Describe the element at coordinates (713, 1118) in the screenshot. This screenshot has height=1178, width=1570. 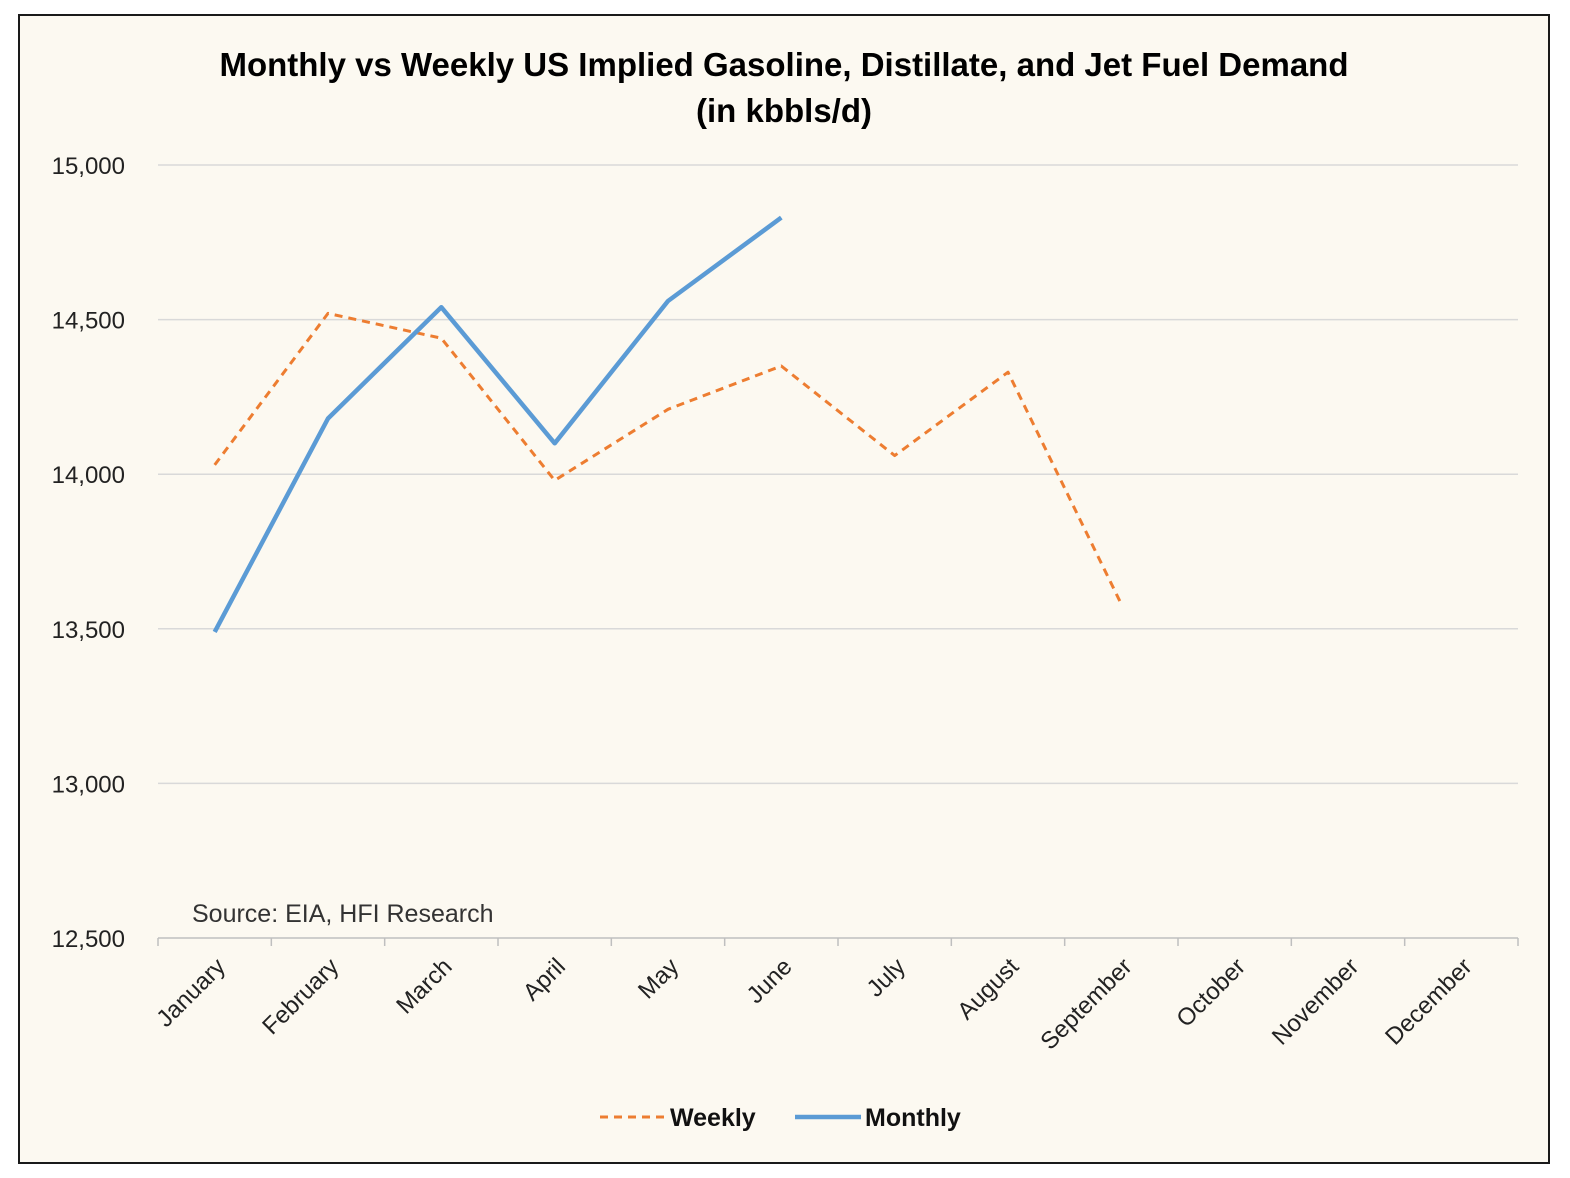
I see `legend-label: Weekly` at that location.